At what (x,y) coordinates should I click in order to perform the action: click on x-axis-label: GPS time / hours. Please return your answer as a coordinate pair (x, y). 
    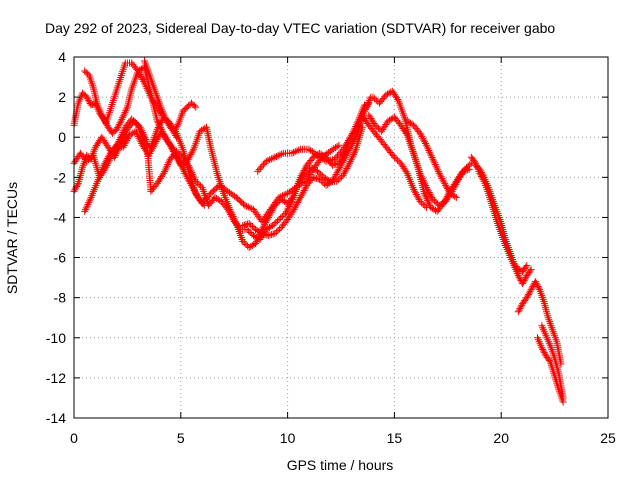
    Looking at the image, I should click on (340, 465).